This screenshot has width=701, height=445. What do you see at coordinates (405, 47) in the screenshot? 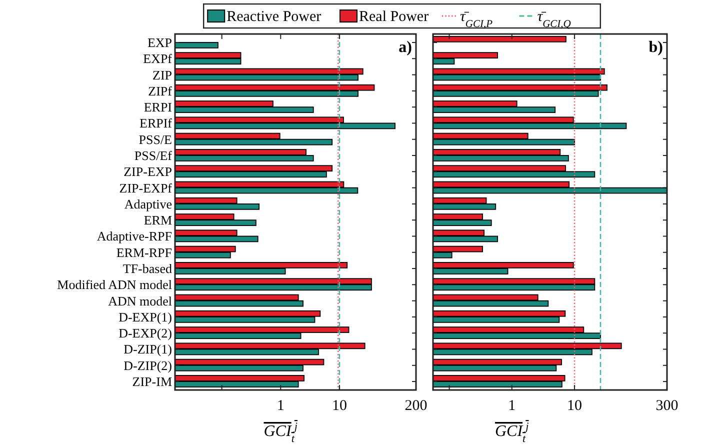
I see `annotation: a)` at bounding box center [405, 47].